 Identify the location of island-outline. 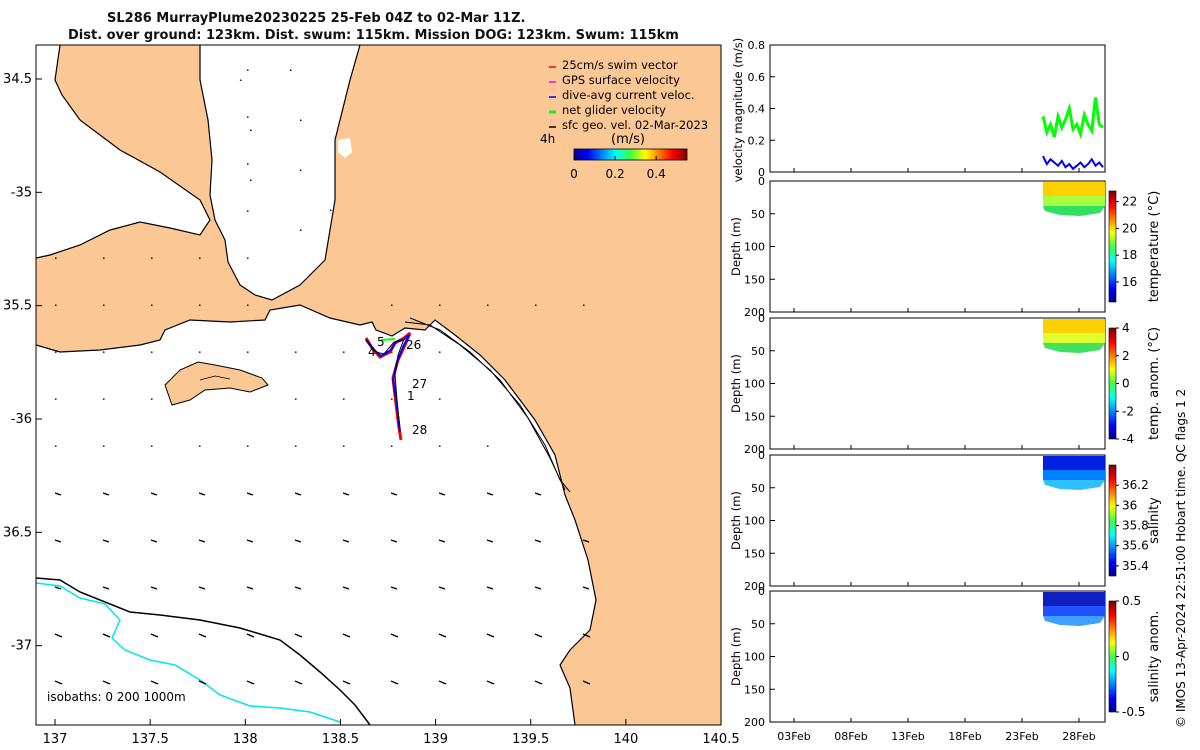
(215, 378).